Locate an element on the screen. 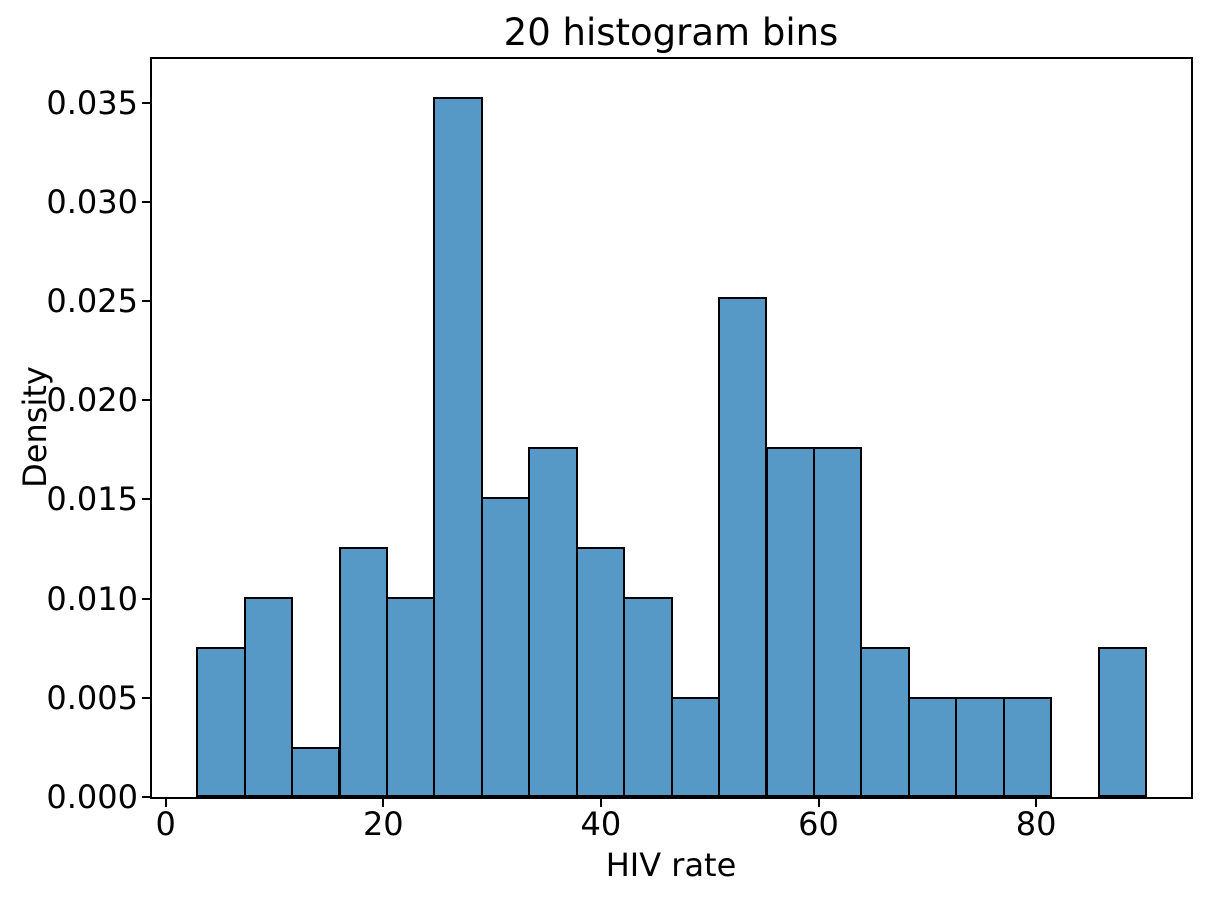 The height and width of the screenshot is (898, 1211). x-tick-label: 0 is located at coordinates (165, 824).